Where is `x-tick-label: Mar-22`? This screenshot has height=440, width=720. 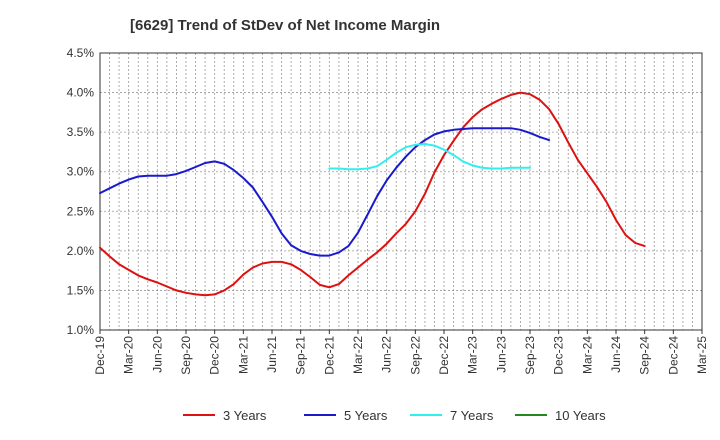 x-tick-label: Mar-22 is located at coordinates (358, 355).